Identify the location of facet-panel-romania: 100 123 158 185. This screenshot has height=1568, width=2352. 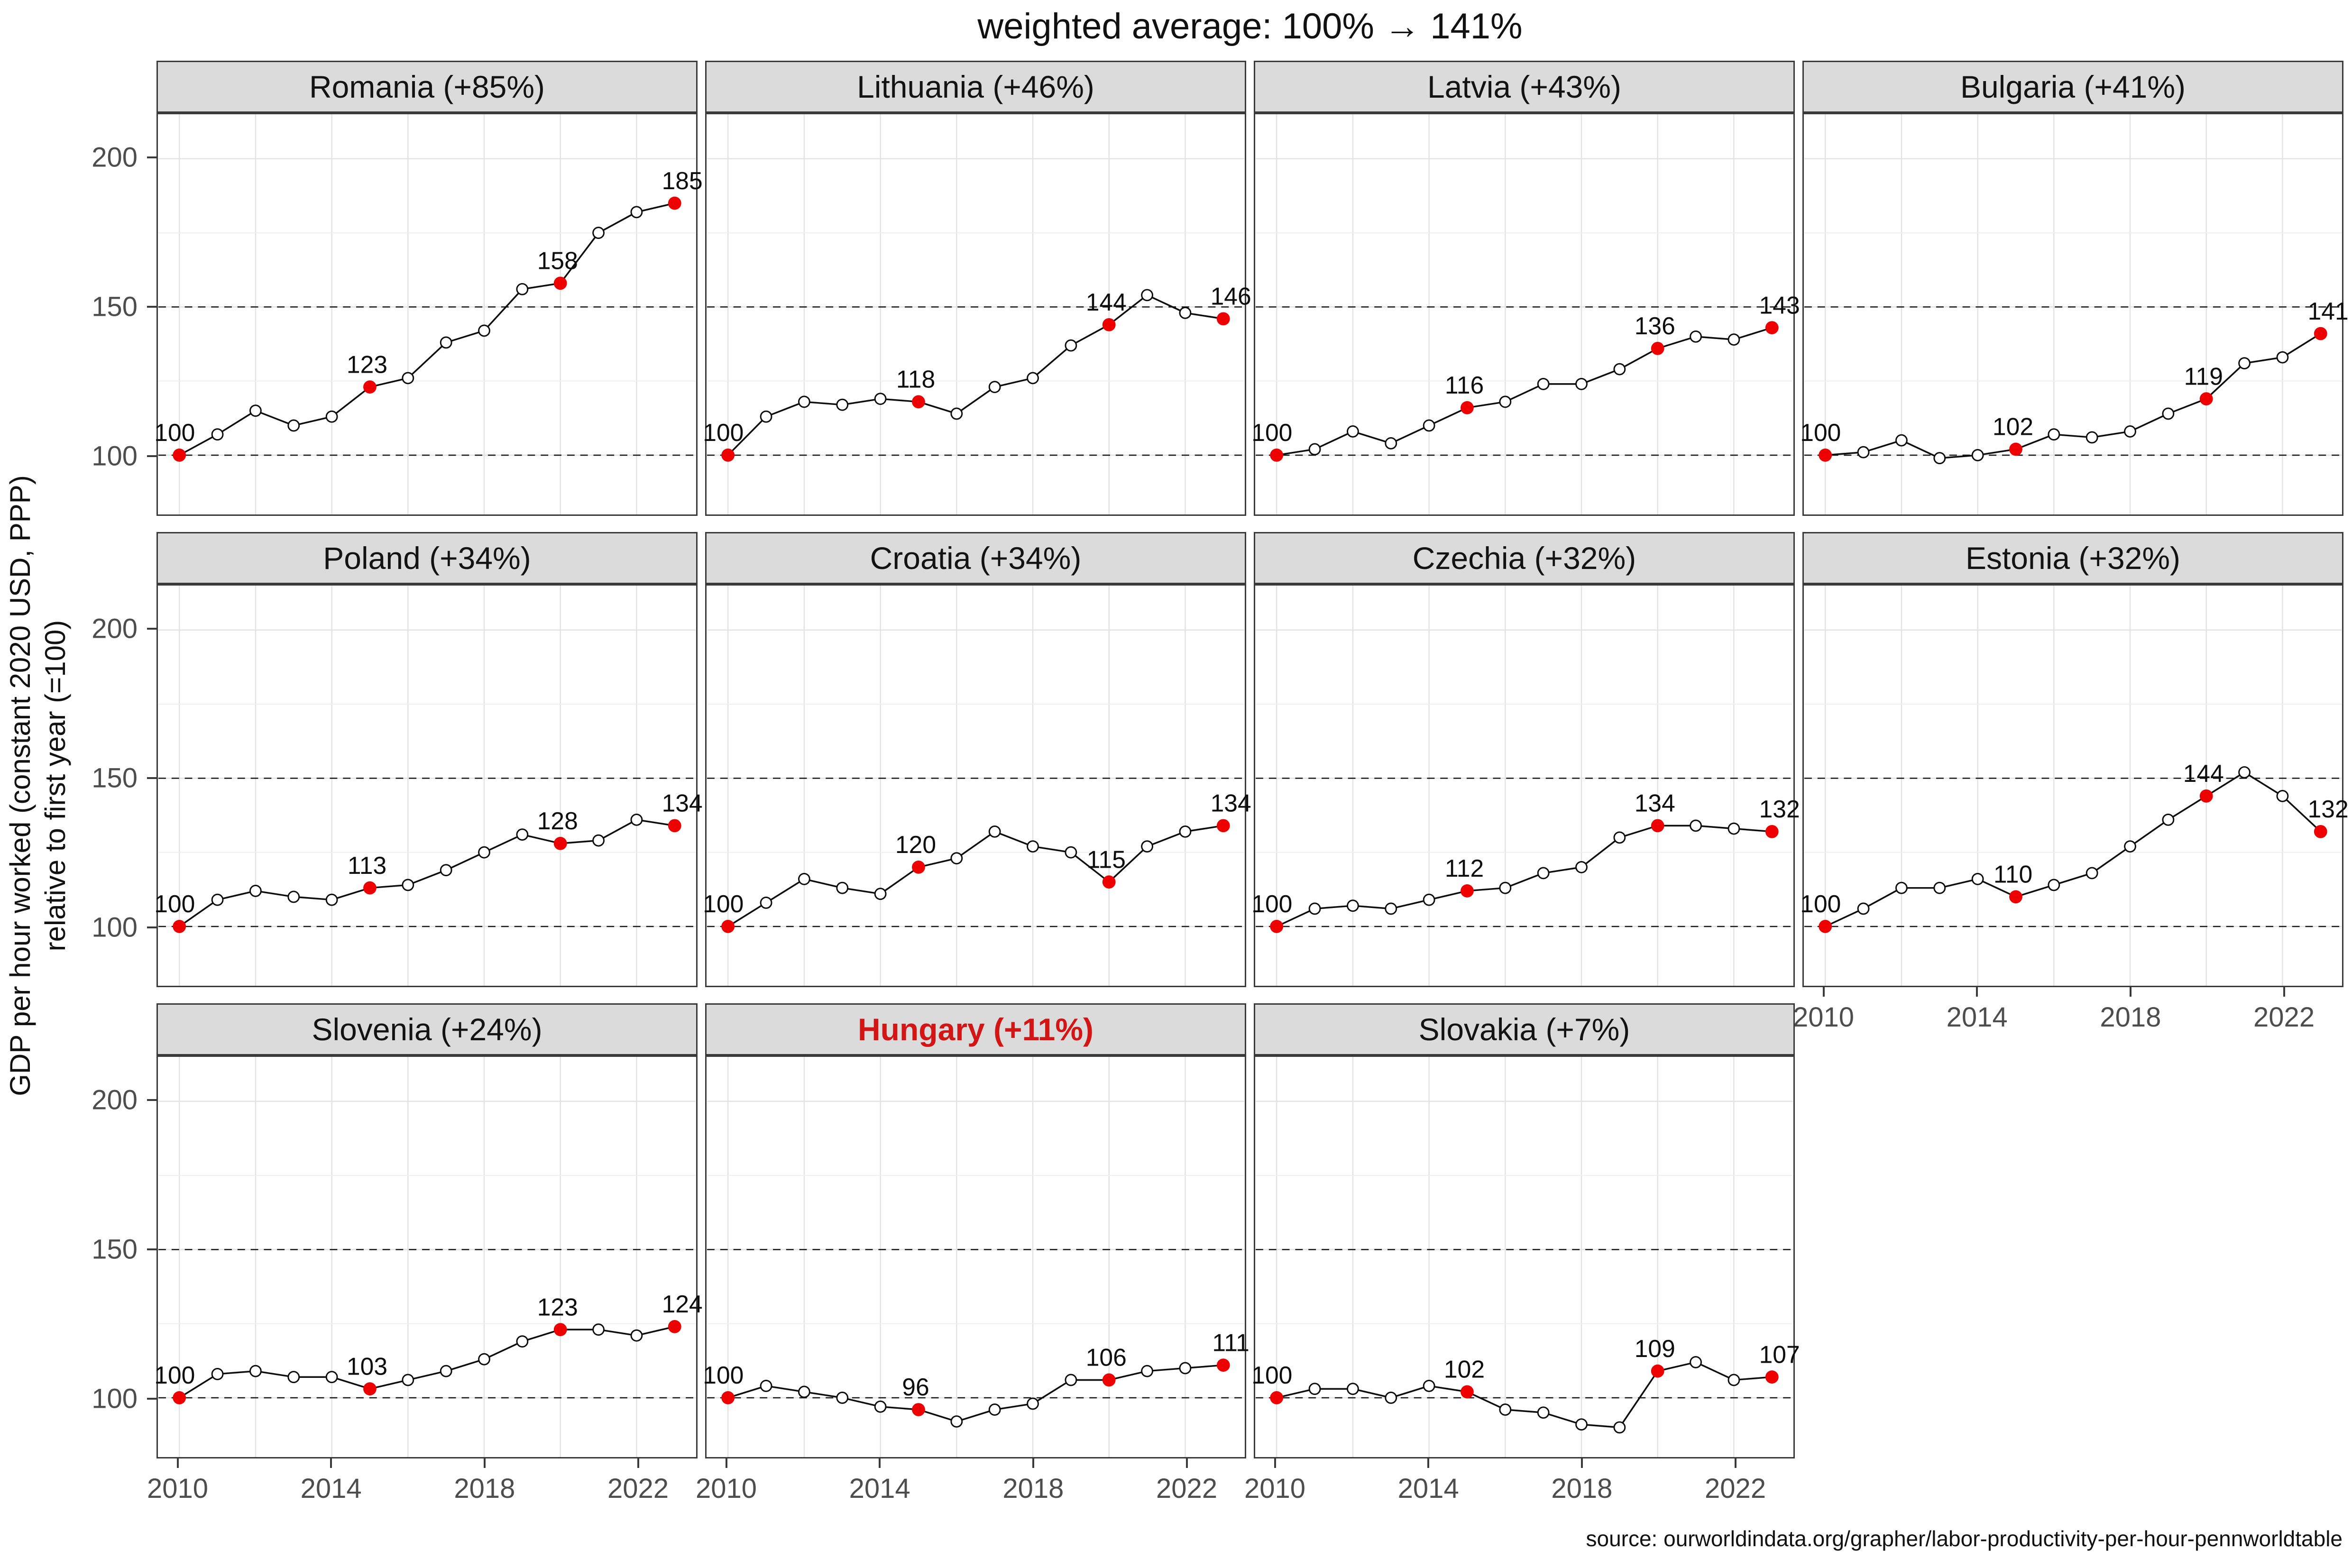
(429, 314).